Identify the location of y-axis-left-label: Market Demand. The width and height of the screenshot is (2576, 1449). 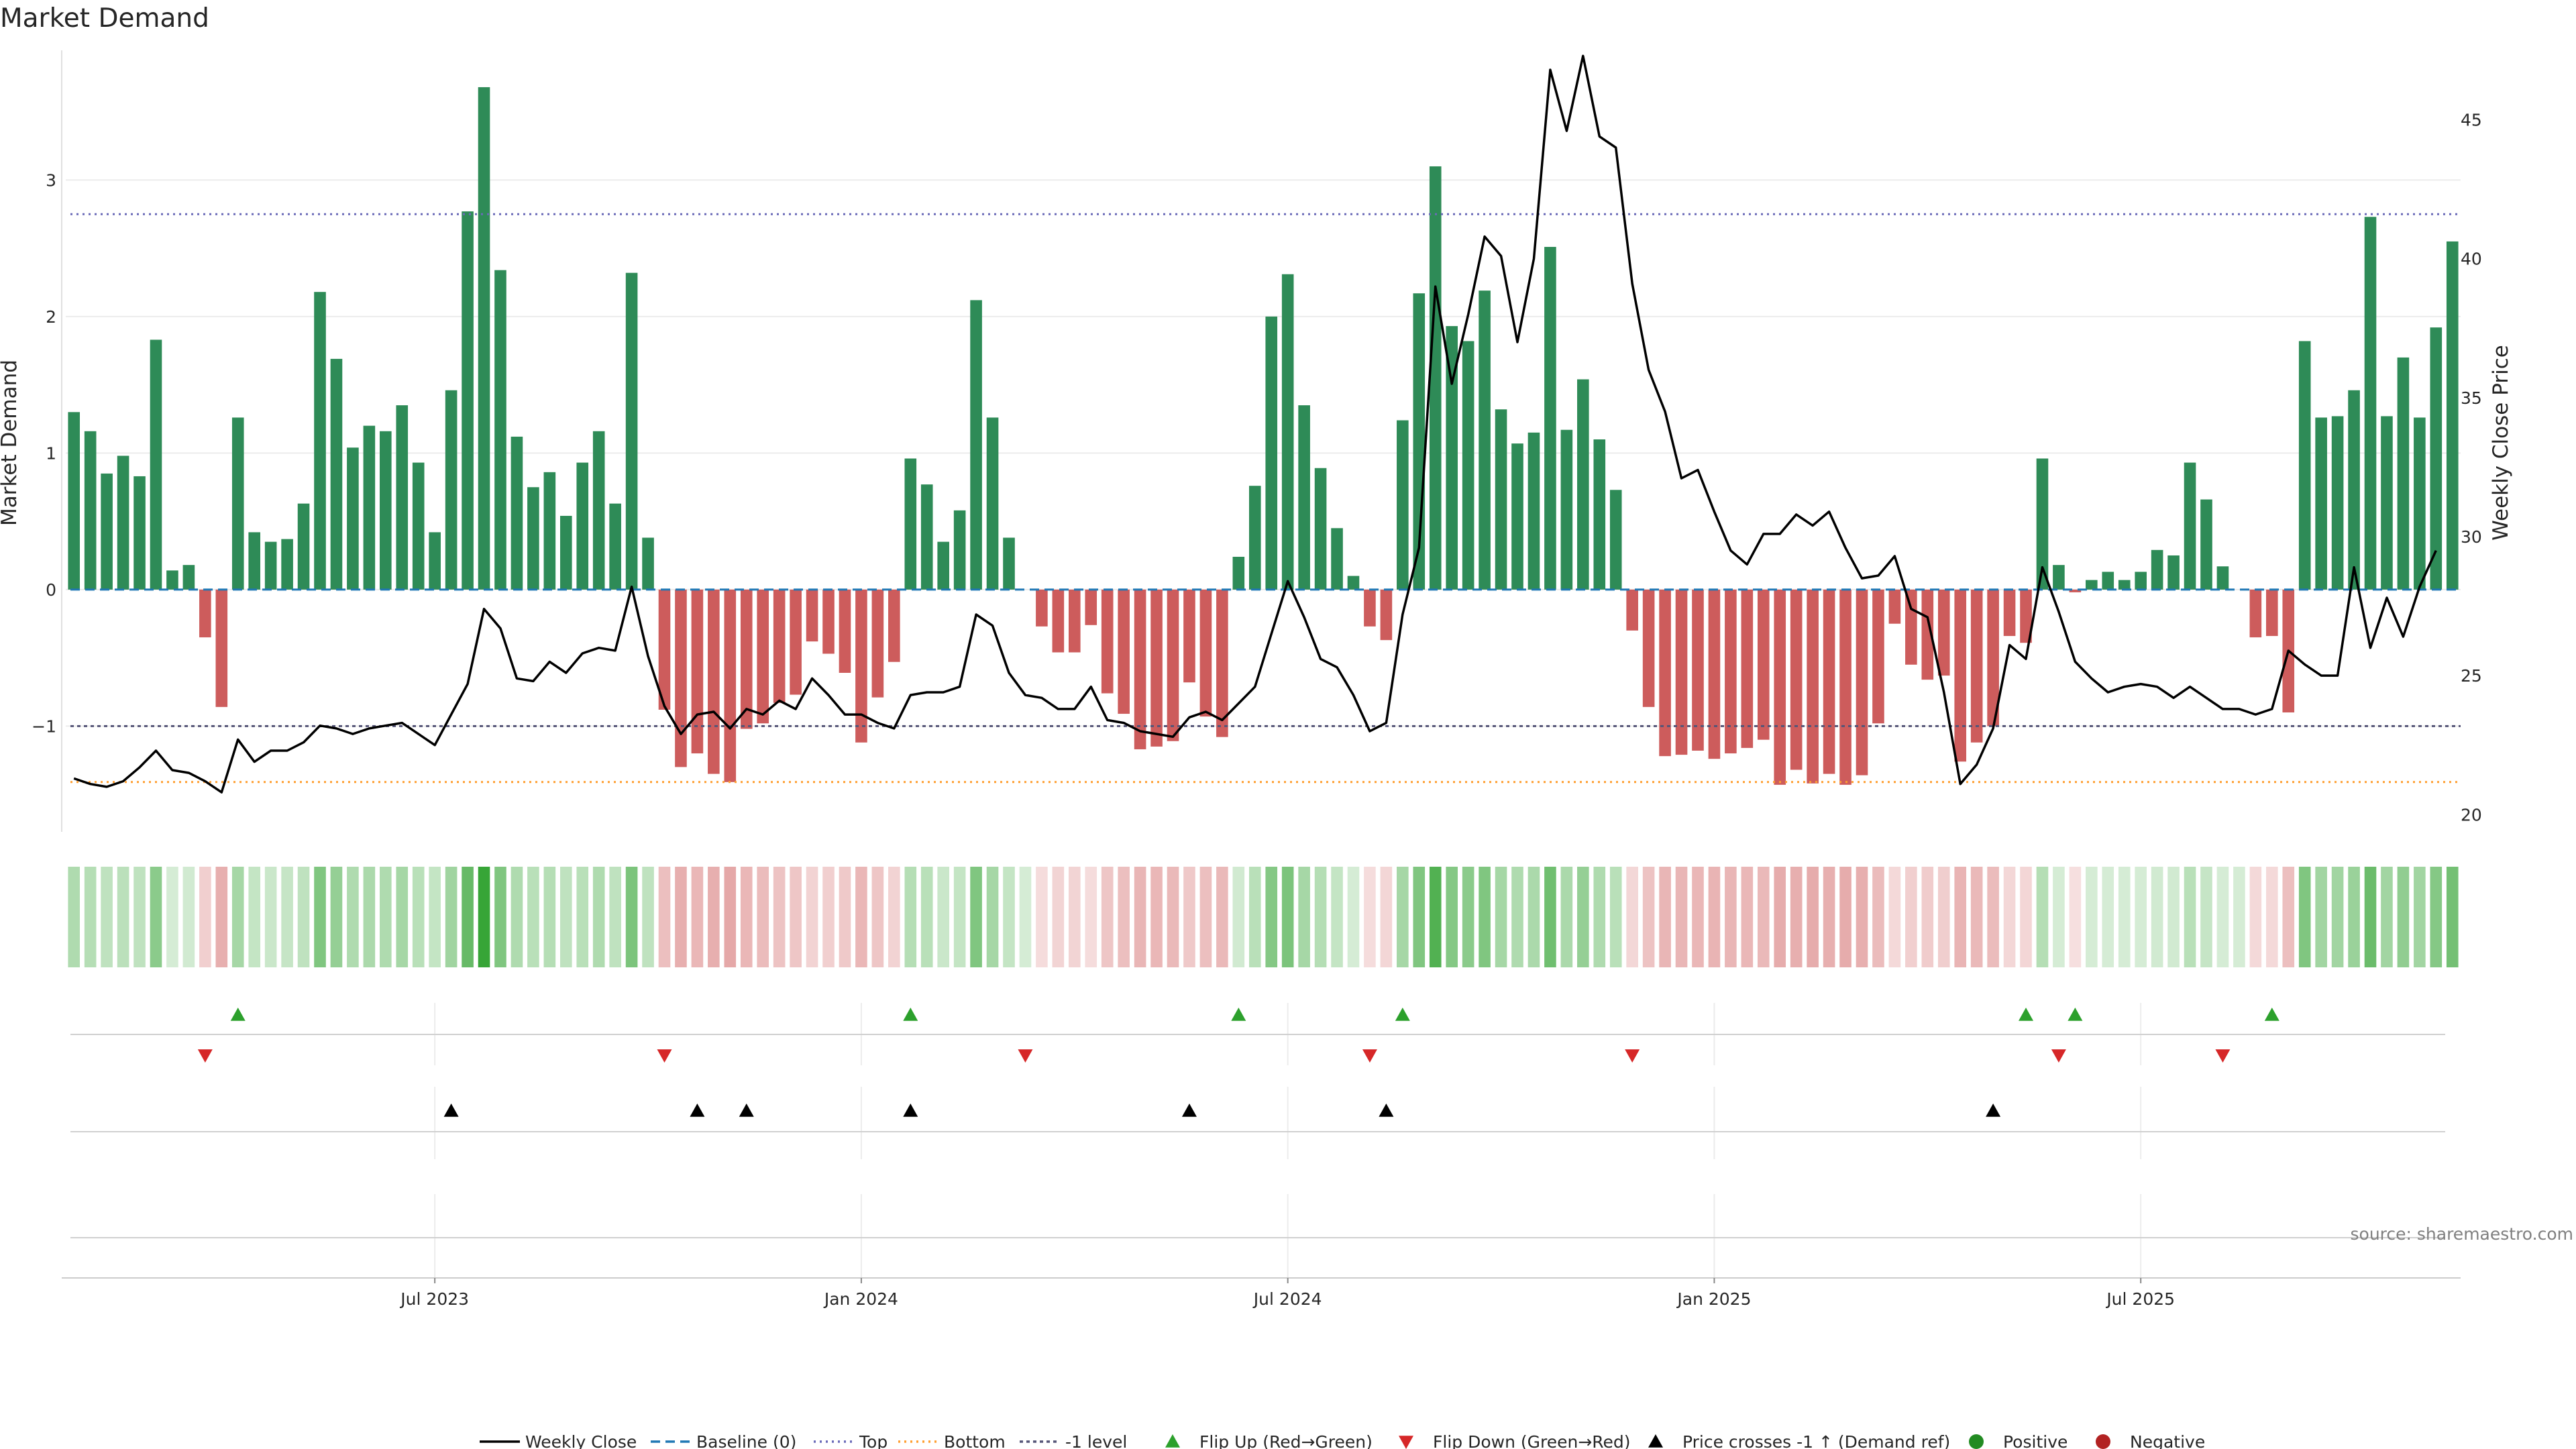
(10, 443).